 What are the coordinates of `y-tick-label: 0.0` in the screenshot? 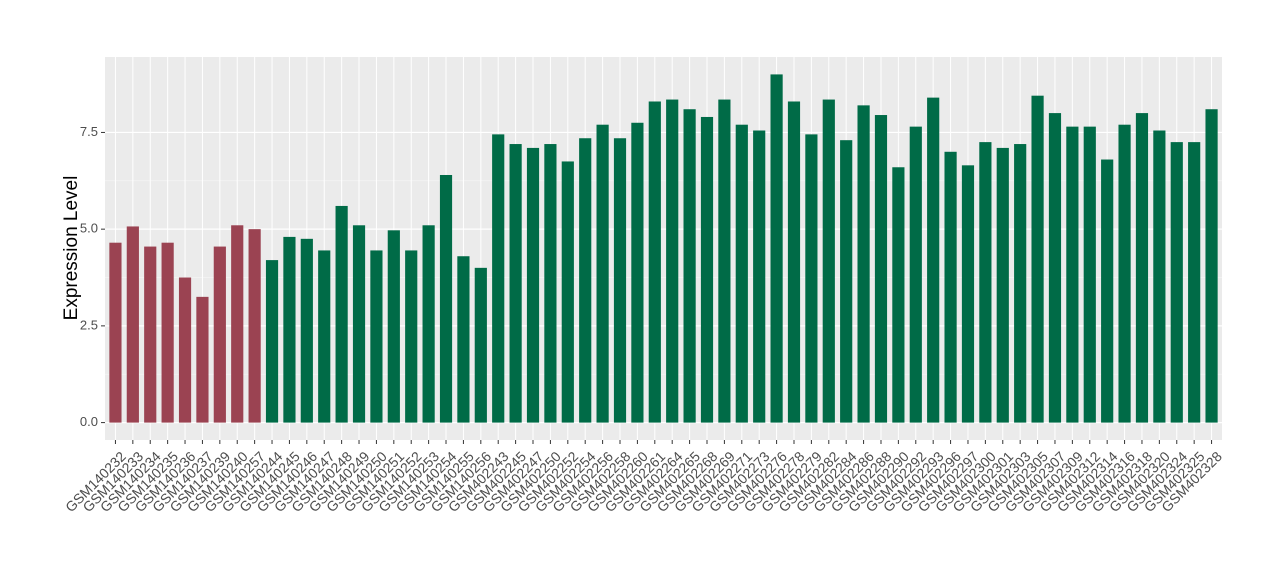 It's located at (89, 421).